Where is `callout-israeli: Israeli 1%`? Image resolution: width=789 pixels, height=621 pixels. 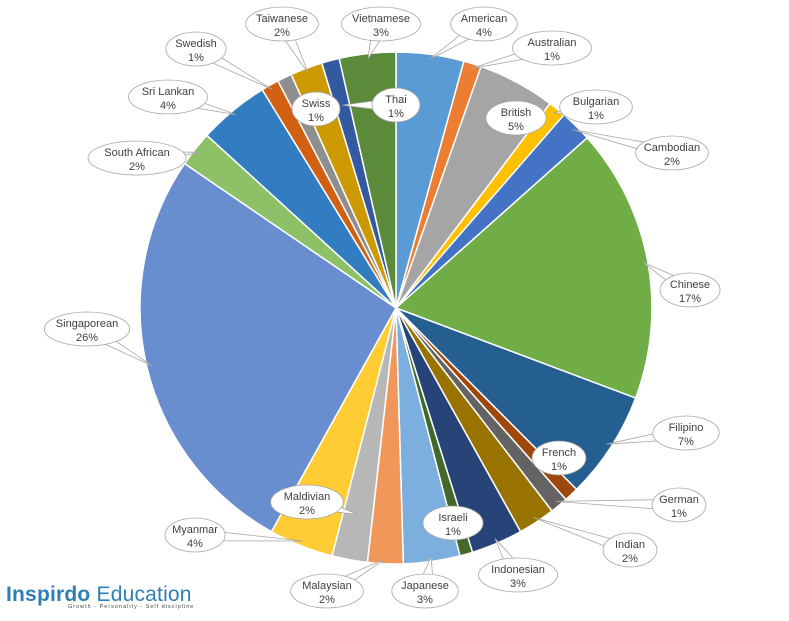
callout-israeli: Israeli 1% is located at coordinates (453, 523).